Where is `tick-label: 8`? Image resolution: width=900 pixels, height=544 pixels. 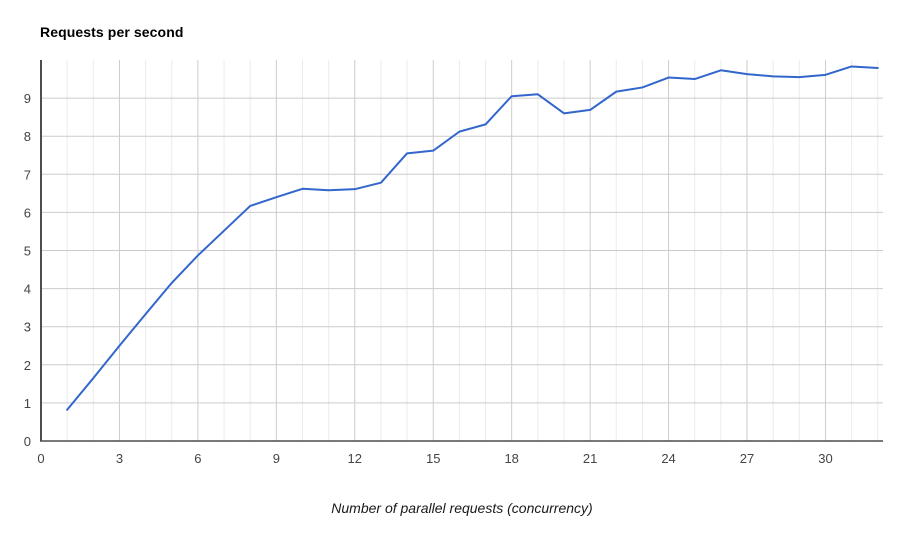
tick-label: 8 is located at coordinates (27, 136).